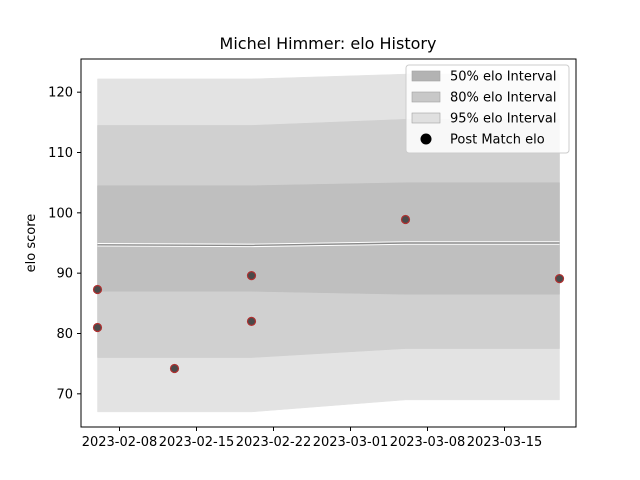 The image size is (640, 480). What do you see at coordinates (31, 243) in the screenshot?
I see `y-axis-title: elo score` at bounding box center [31, 243].